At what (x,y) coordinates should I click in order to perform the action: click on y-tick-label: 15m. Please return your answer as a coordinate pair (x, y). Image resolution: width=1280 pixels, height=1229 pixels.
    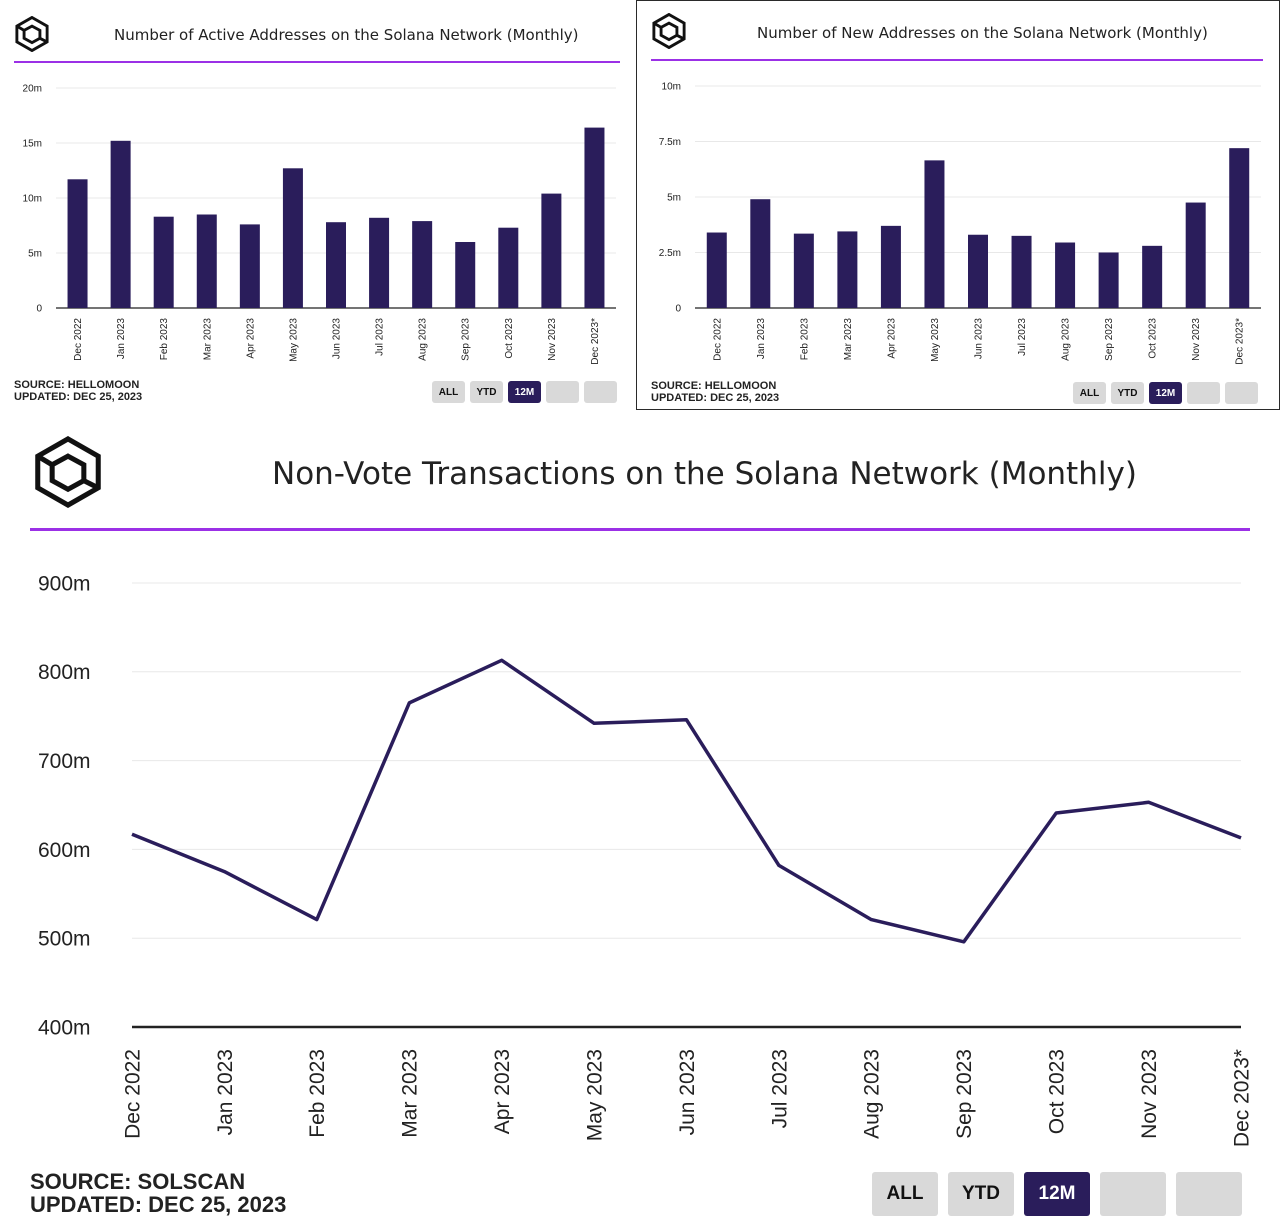
    Looking at the image, I should click on (32, 144).